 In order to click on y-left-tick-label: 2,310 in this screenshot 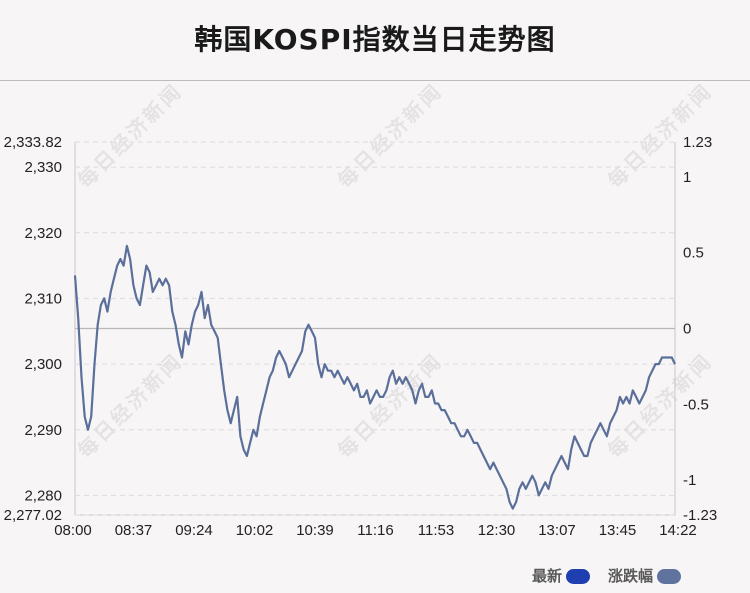, I will do `click(43, 298)`.